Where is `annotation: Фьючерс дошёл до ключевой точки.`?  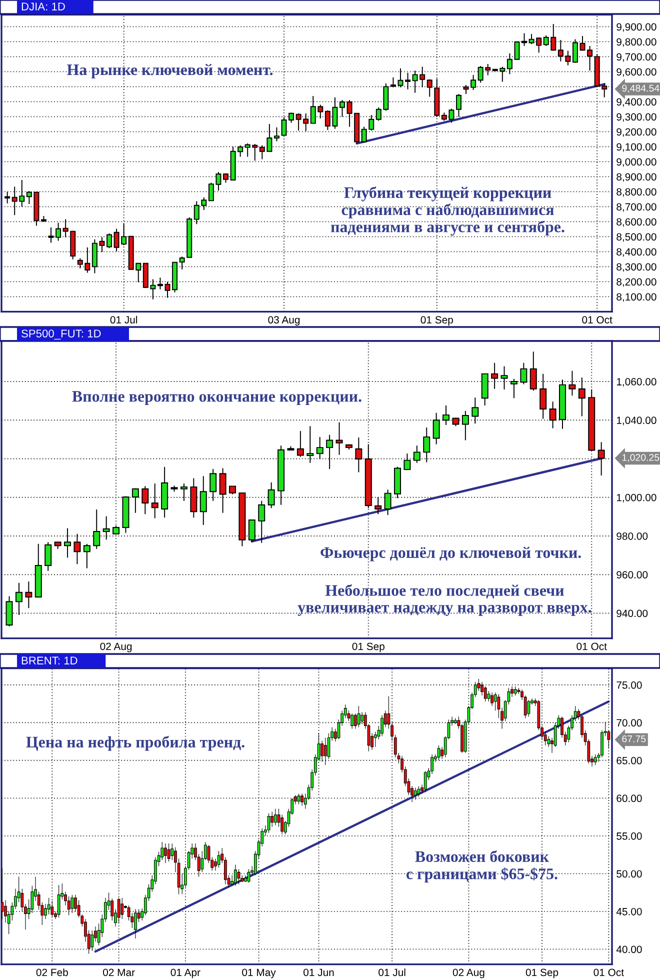
annotation: Фьючерс дошёл до ключевой точки. is located at coordinates (450, 554).